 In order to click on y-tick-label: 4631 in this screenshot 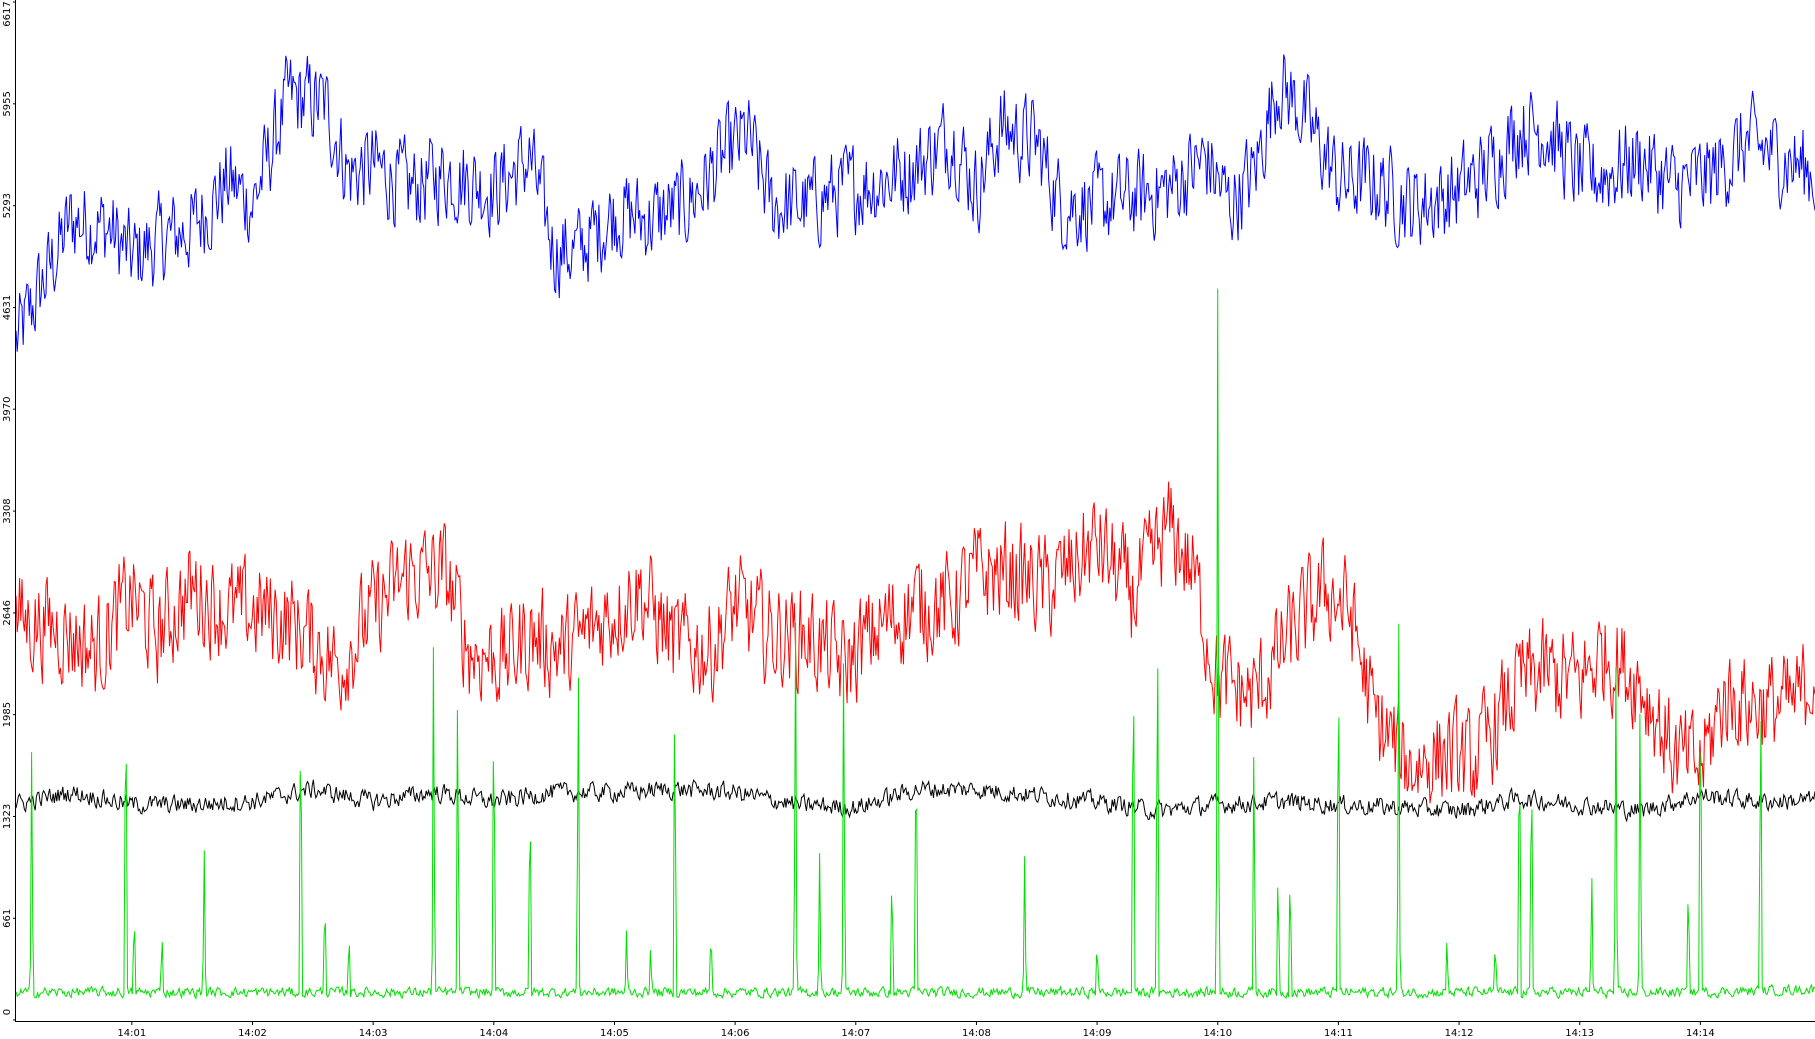, I will do `click(7, 307)`.